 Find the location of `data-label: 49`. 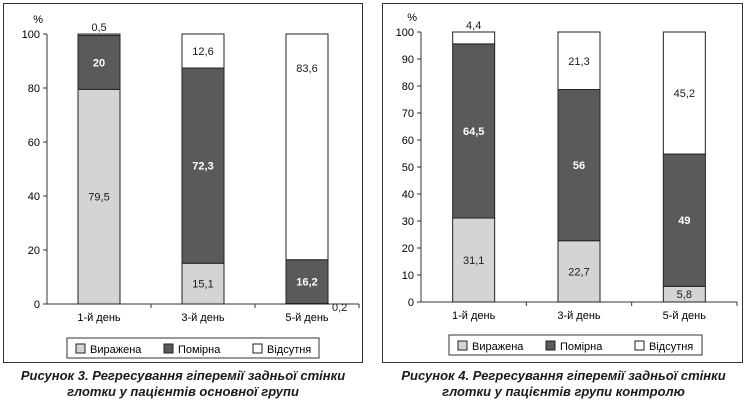

data-label: 49 is located at coordinates (684, 221).